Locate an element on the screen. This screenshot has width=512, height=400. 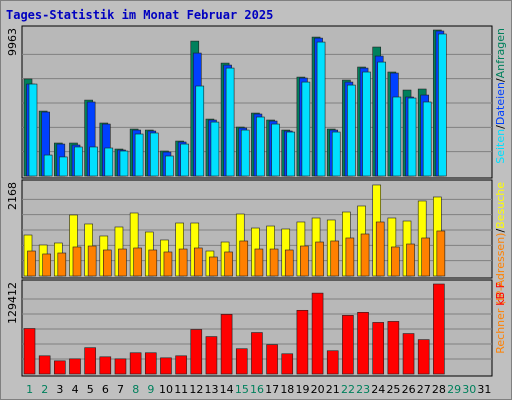
x-tick-label: 6 is located at coordinates (105, 389).